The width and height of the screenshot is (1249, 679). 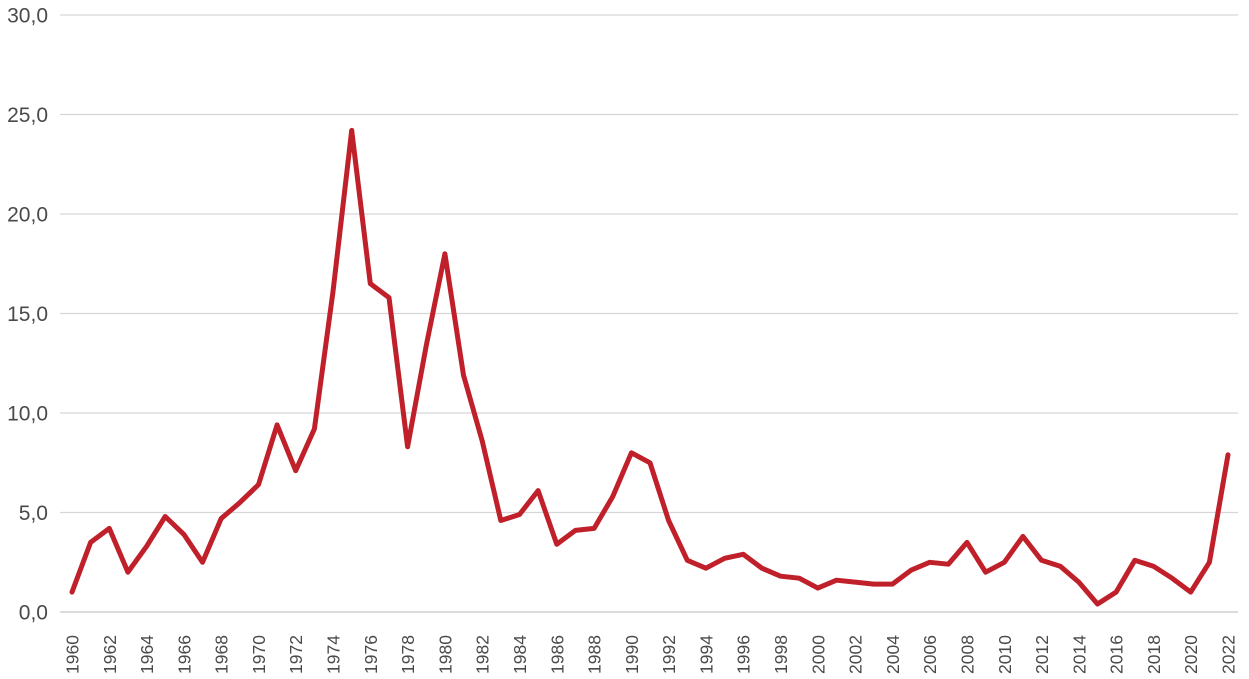 What do you see at coordinates (27, 215) in the screenshot?
I see `y-tick-label: 20,0` at bounding box center [27, 215].